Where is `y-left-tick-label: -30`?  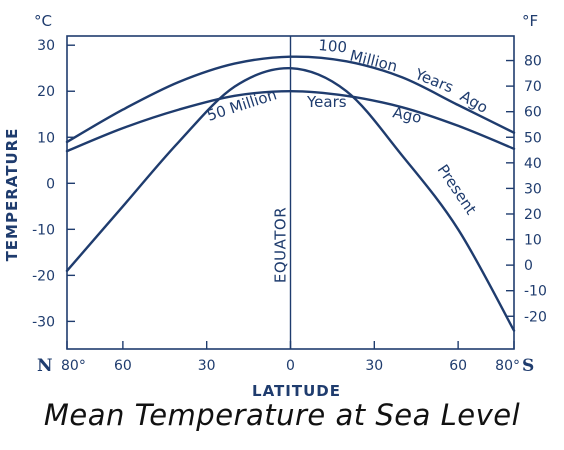
y-left-tick-label: -30 is located at coordinates (43, 322).